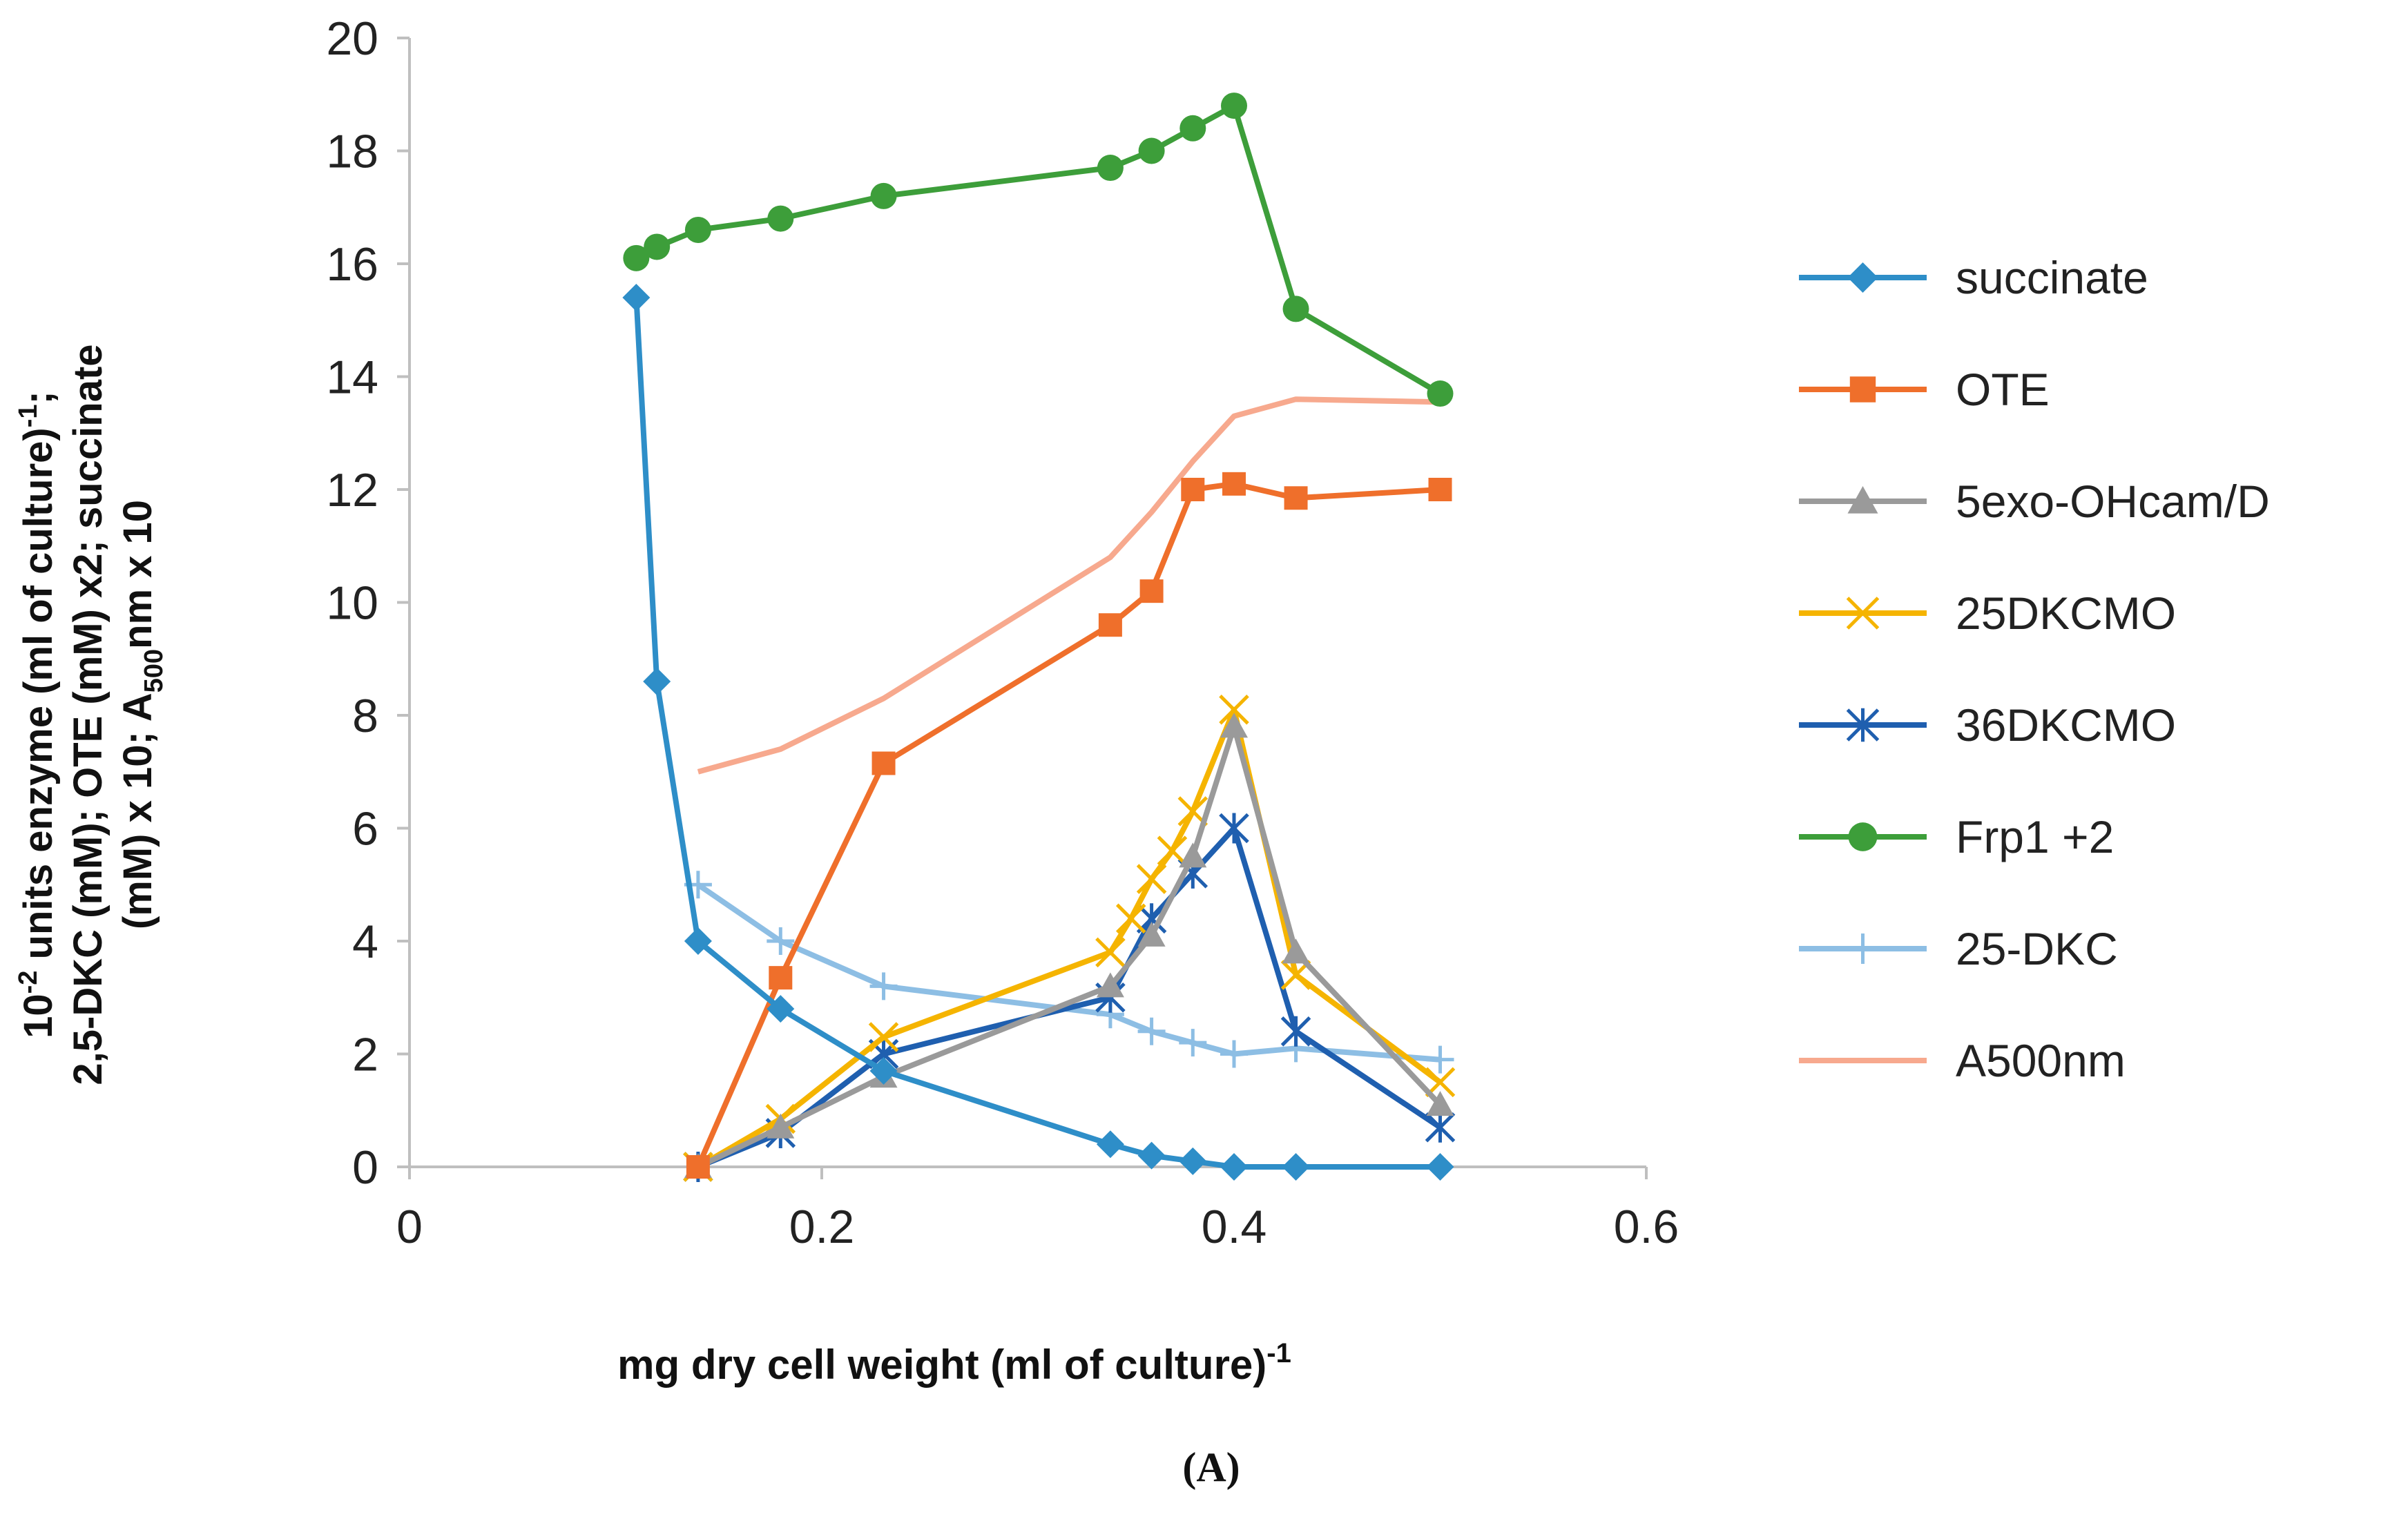  I want to click on legend-item: 5exo-OHcam/D, so click(2034, 501).